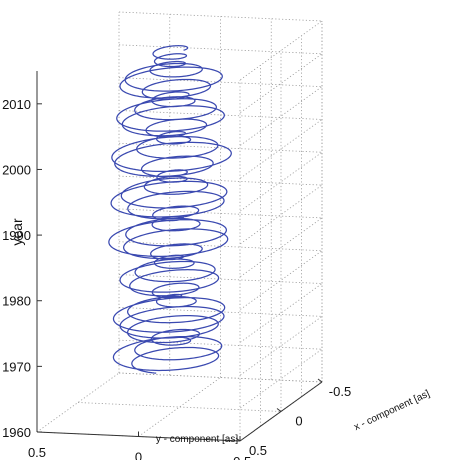 The width and height of the screenshot is (476, 460). What do you see at coordinates (16, 169) in the screenshot?
I see `z-tick-label: 2000` at bounding box center [16, 169].